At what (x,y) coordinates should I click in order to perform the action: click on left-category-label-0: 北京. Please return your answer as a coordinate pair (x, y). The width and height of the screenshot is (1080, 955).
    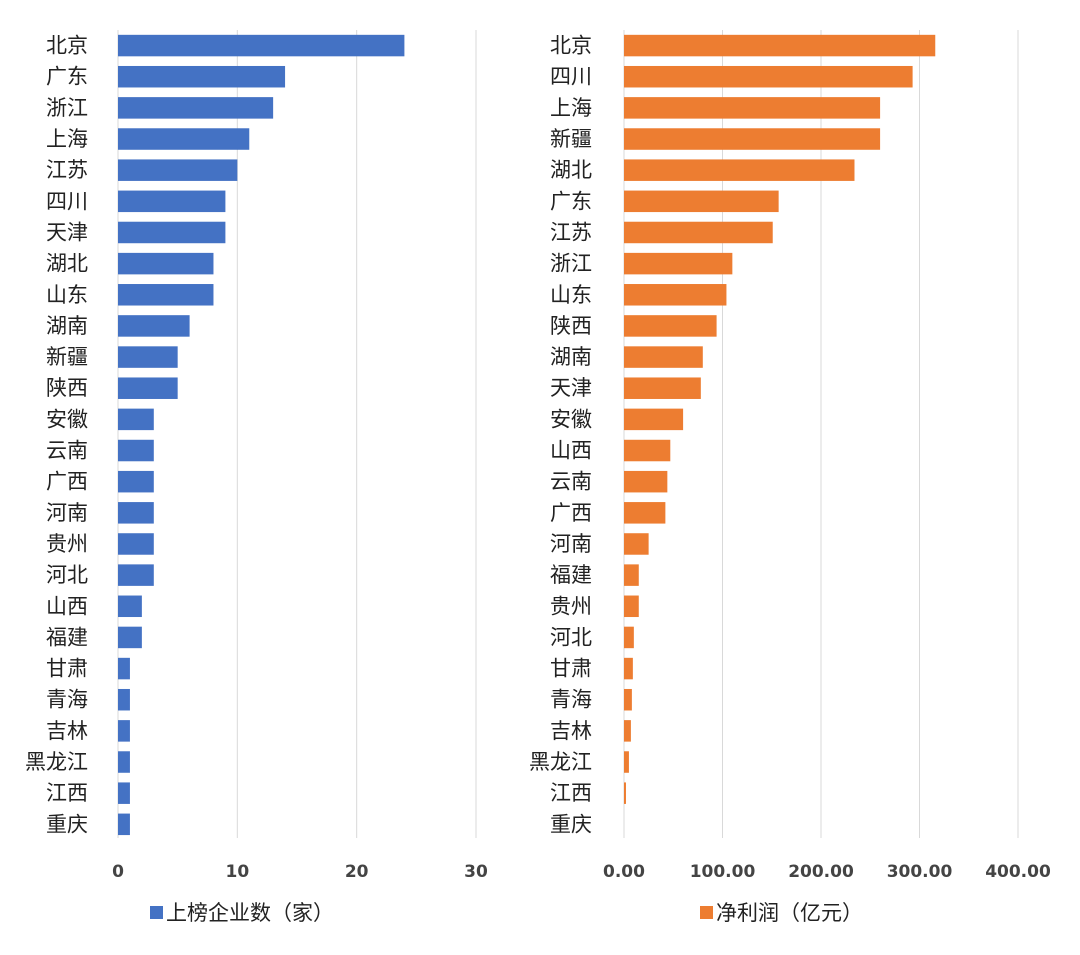
    Looking at the image, I should click on (67, 46).